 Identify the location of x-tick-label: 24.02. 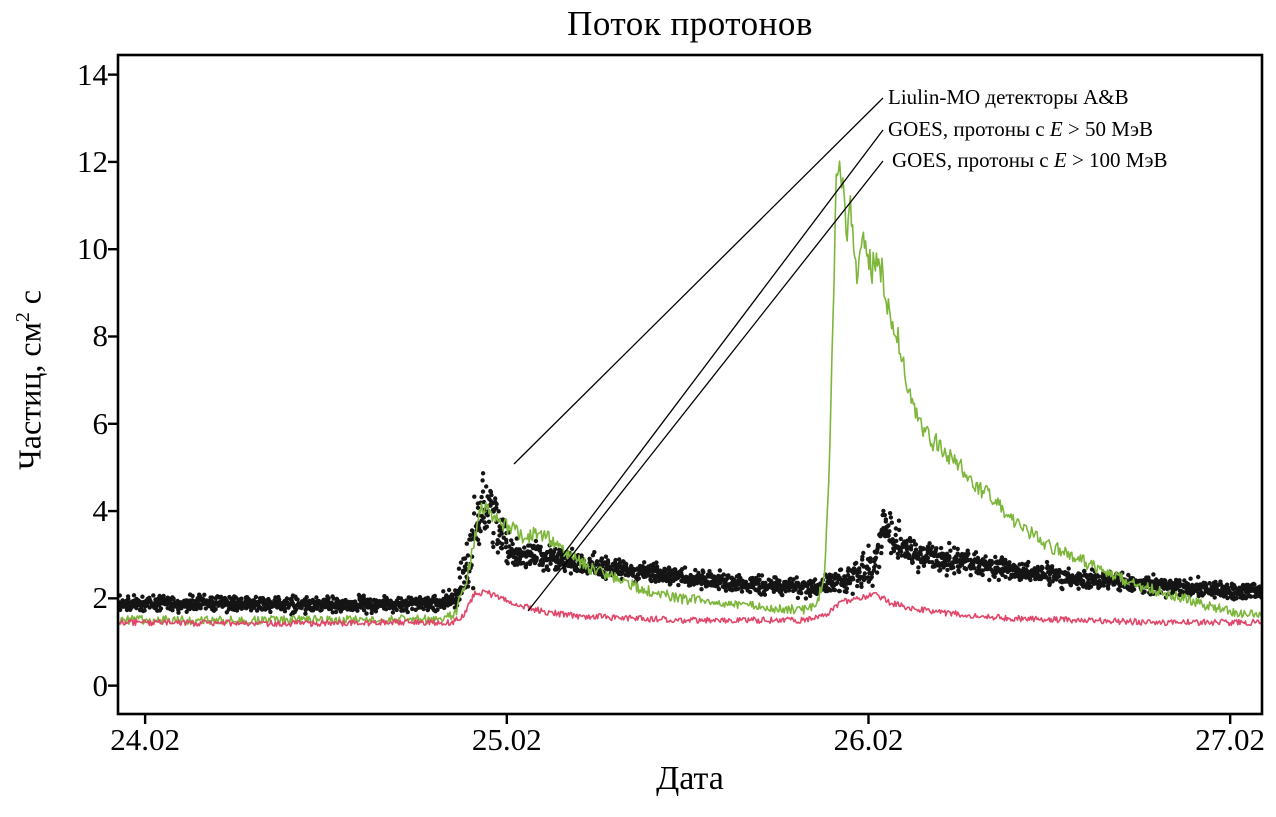
(145, 739).